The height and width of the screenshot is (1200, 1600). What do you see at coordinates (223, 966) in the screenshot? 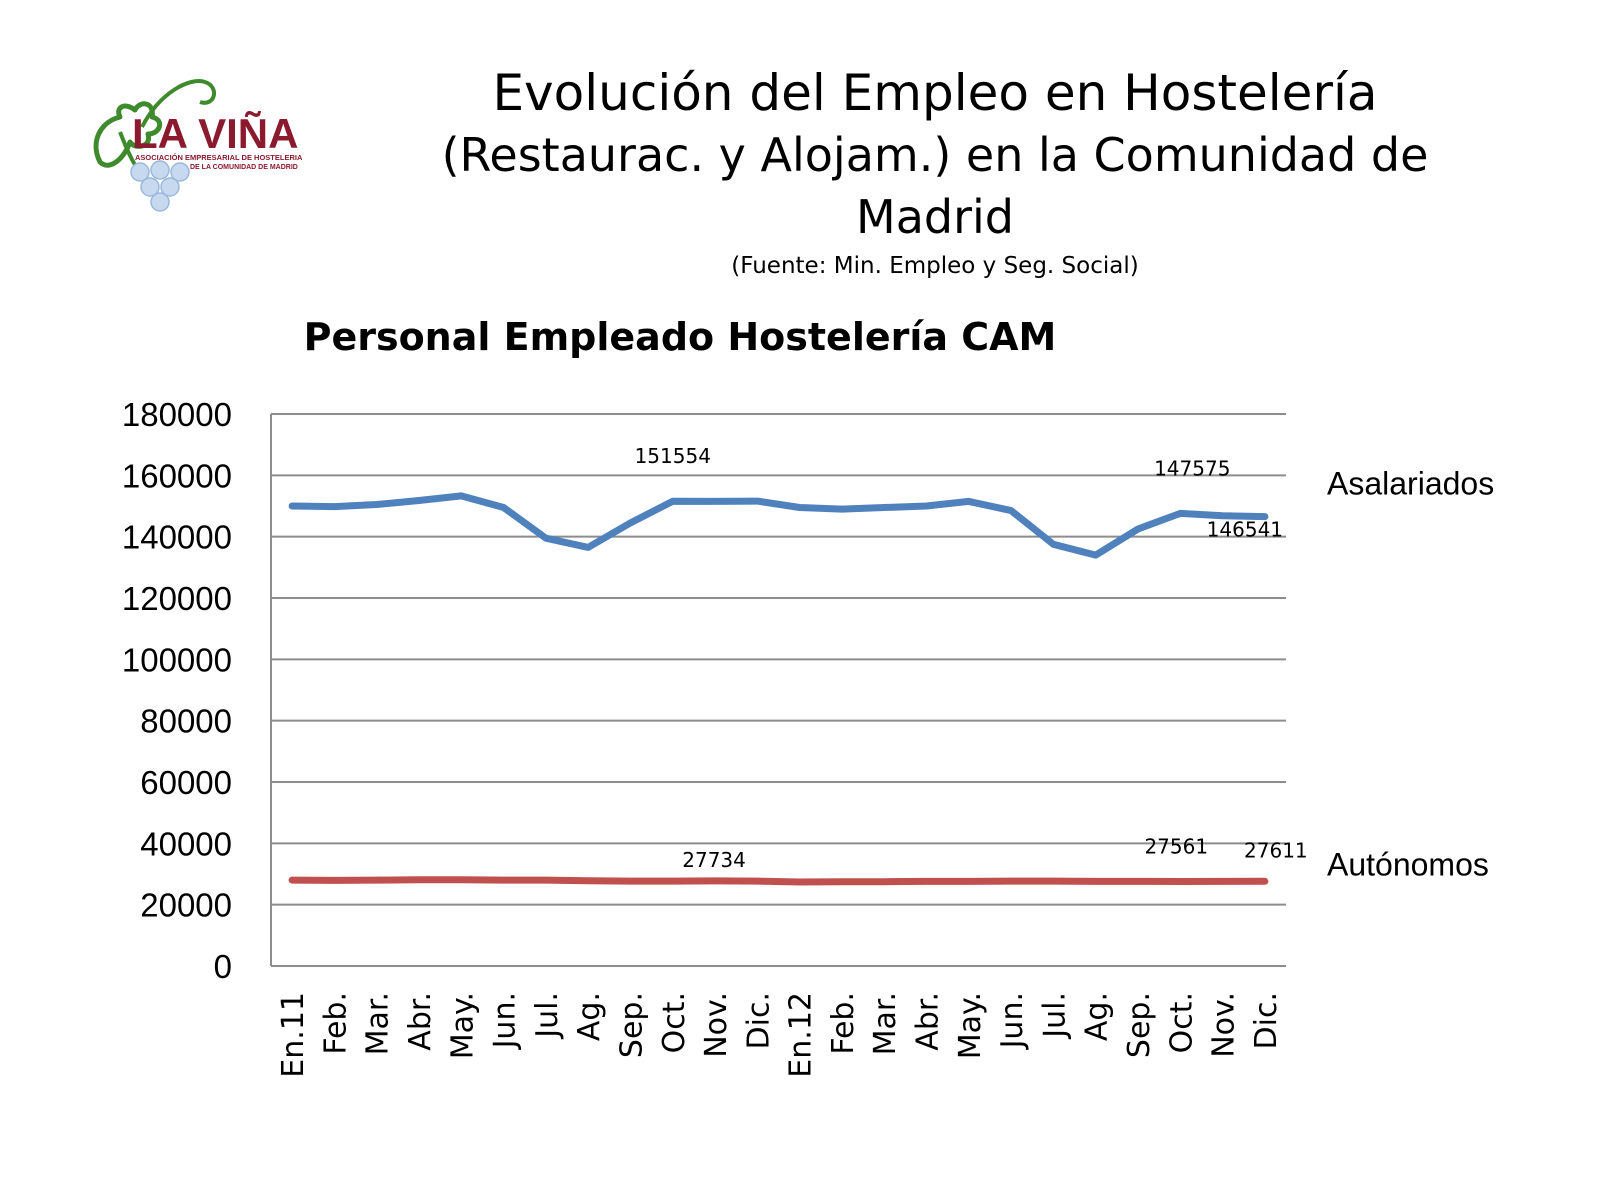
I see `y-tick-label: 0` at bounding box center [223, 966].